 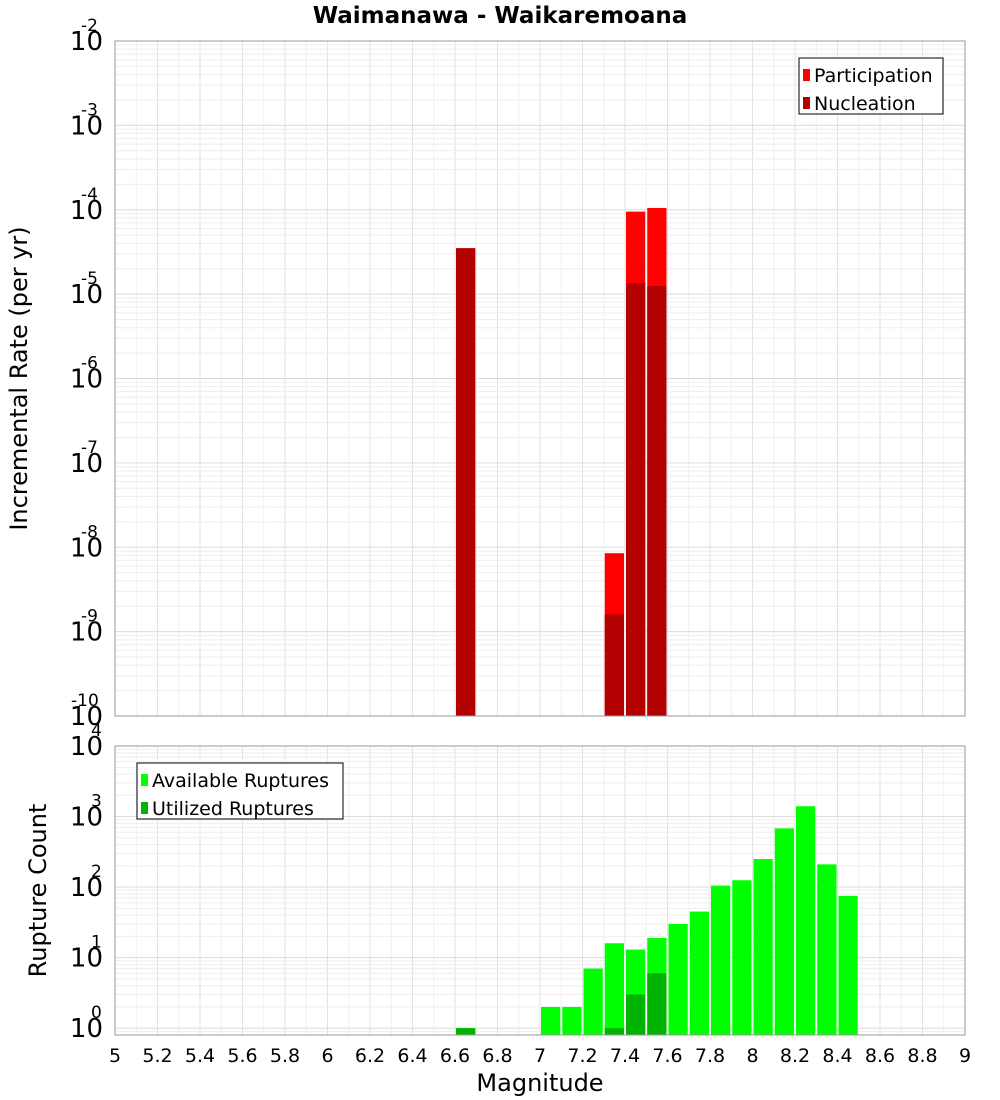 I want to click on y-tick-labels: 10-210-310-410-510-610-710-810-910-10, so click(x=86, y=374).